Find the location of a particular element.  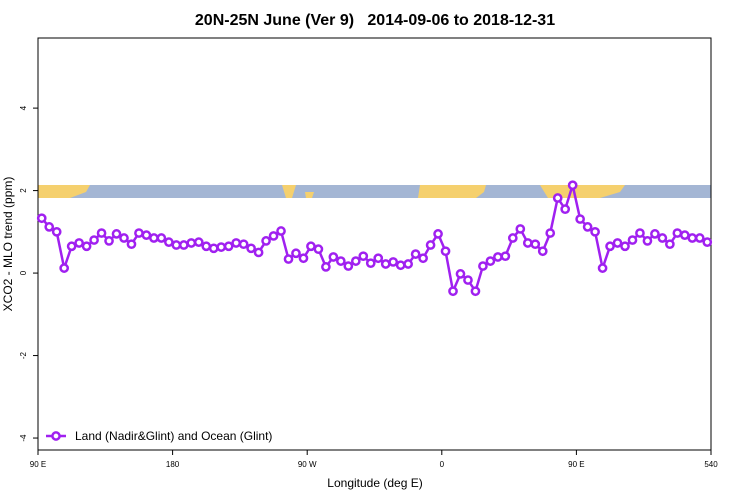

y-tick-label: 2 is located at coordinates (23, 190).